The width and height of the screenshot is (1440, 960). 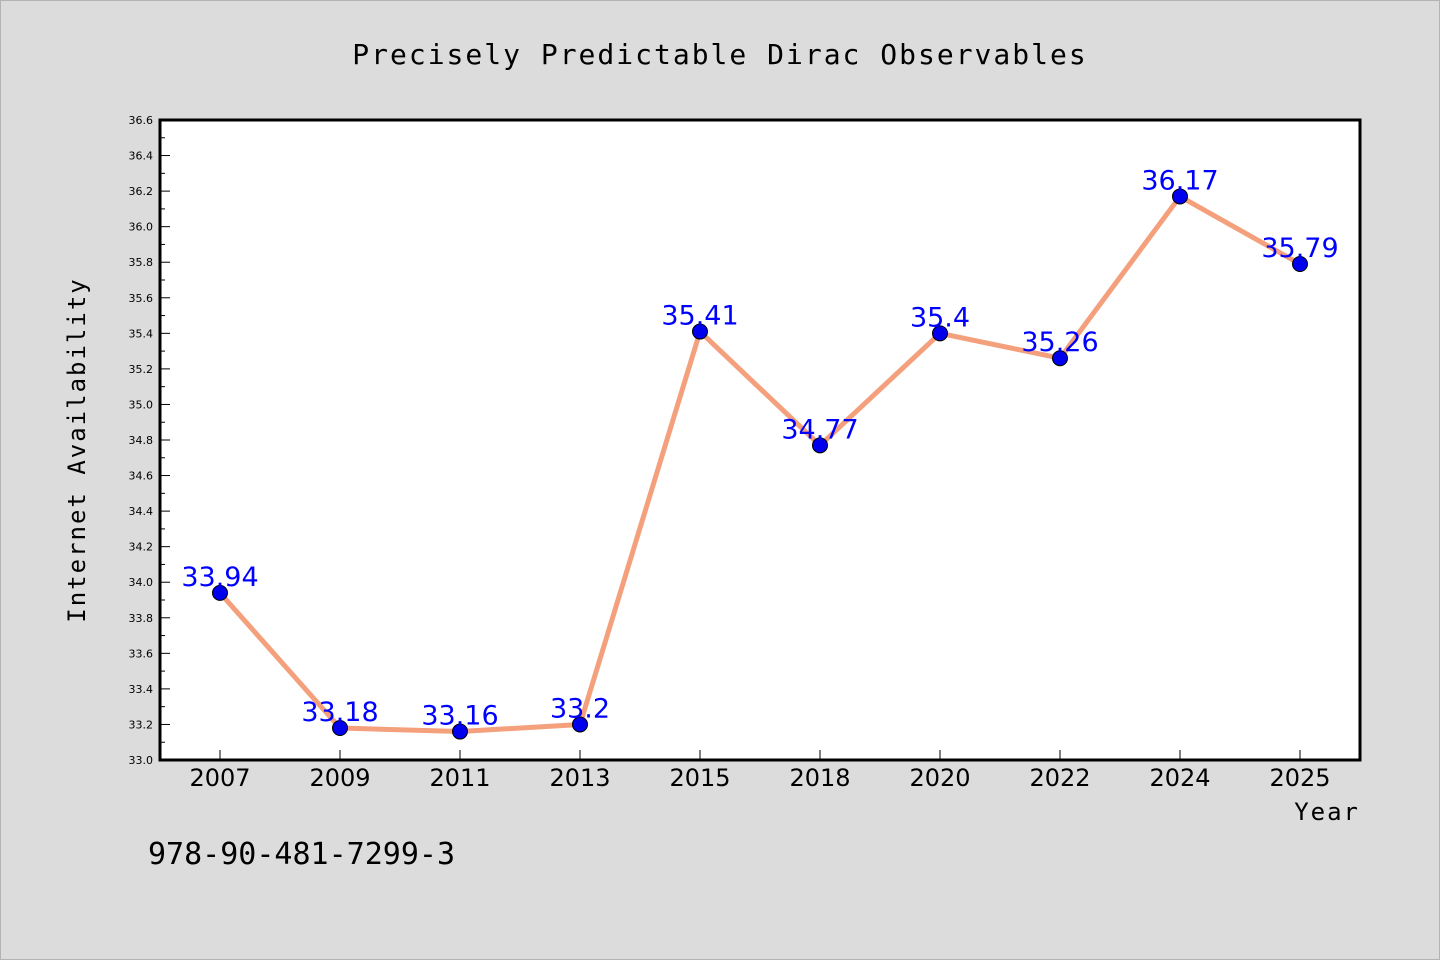 What do you see at coordinates (819, 429) in the screenshot?
I see `data-label: 34.77` at bounding box center [819, 429].